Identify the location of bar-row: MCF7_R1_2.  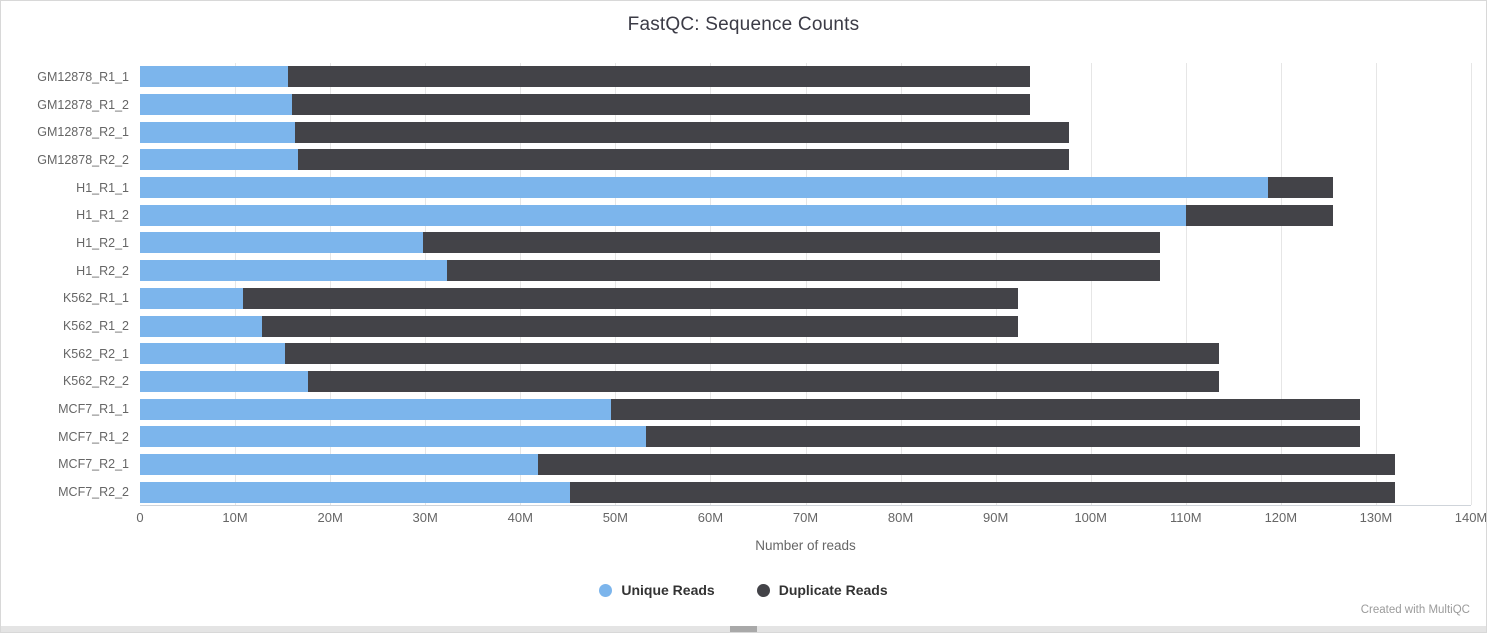
(736, 437).